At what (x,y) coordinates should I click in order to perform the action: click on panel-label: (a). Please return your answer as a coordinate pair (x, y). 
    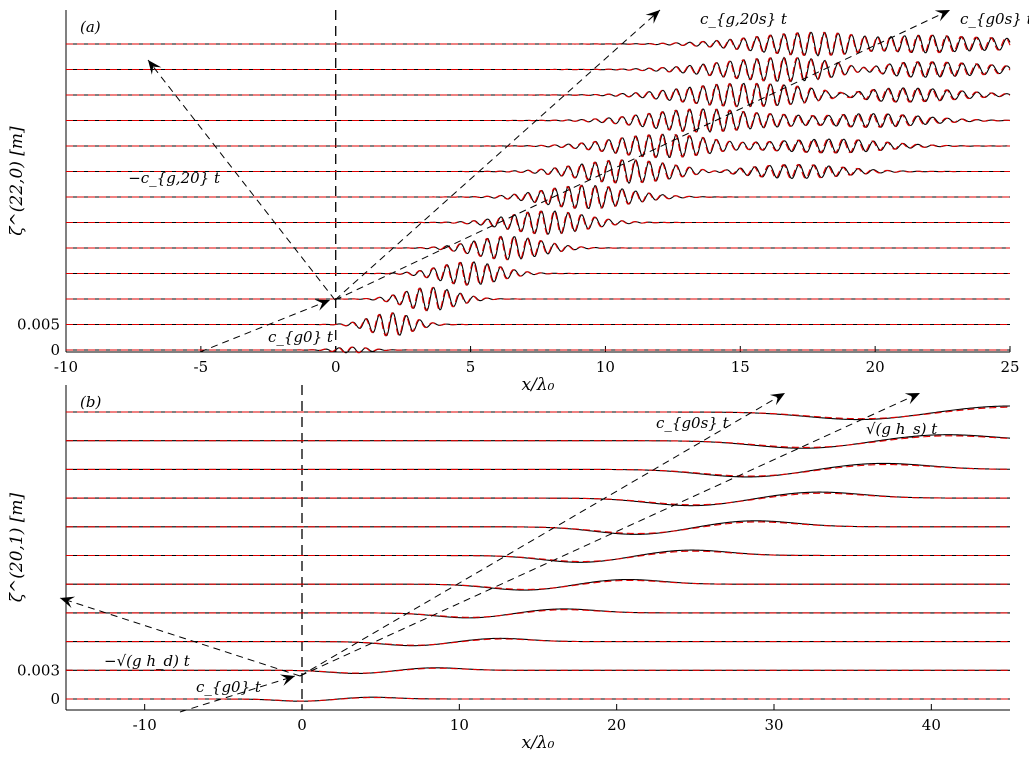
    Looking at the image, I should click on (90, 27).